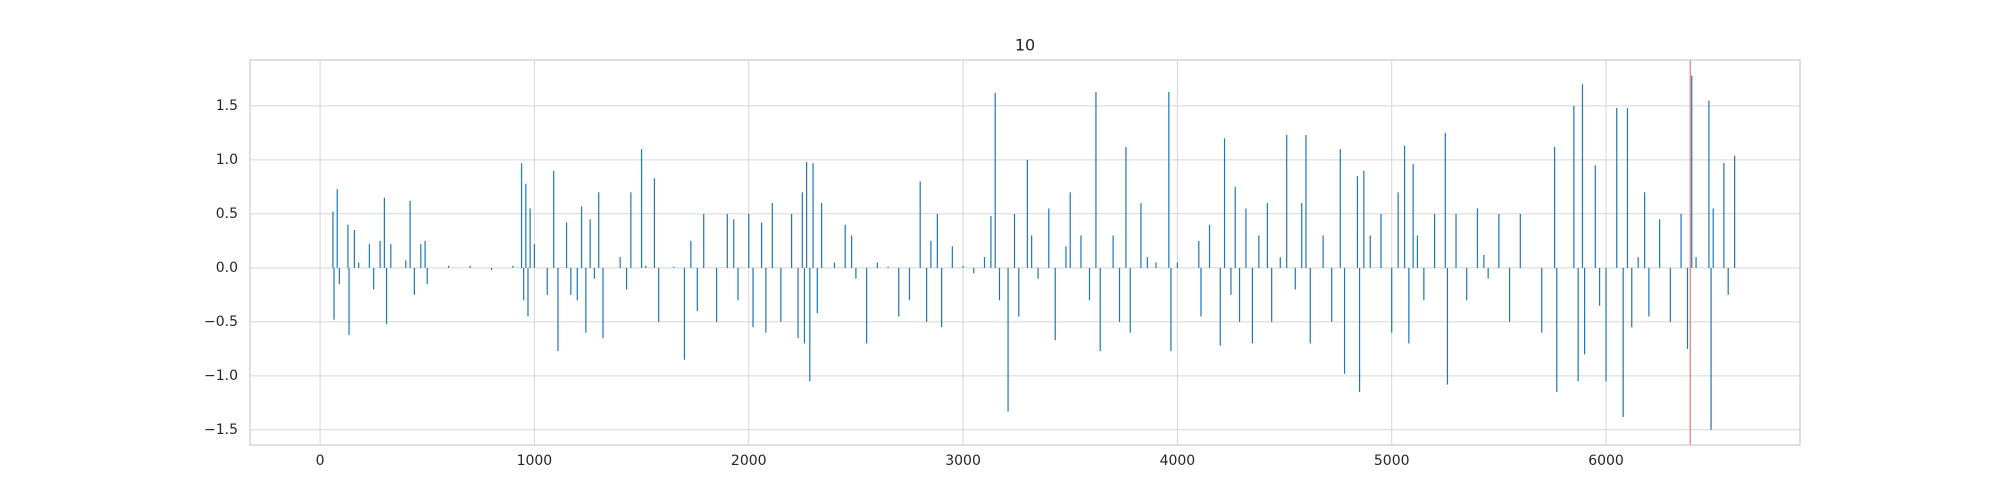 The image size is (2000, 500). Describe the element at coordinates (1178, 461) in the screenshot. I see `x-tick-label: 4000` at that location.